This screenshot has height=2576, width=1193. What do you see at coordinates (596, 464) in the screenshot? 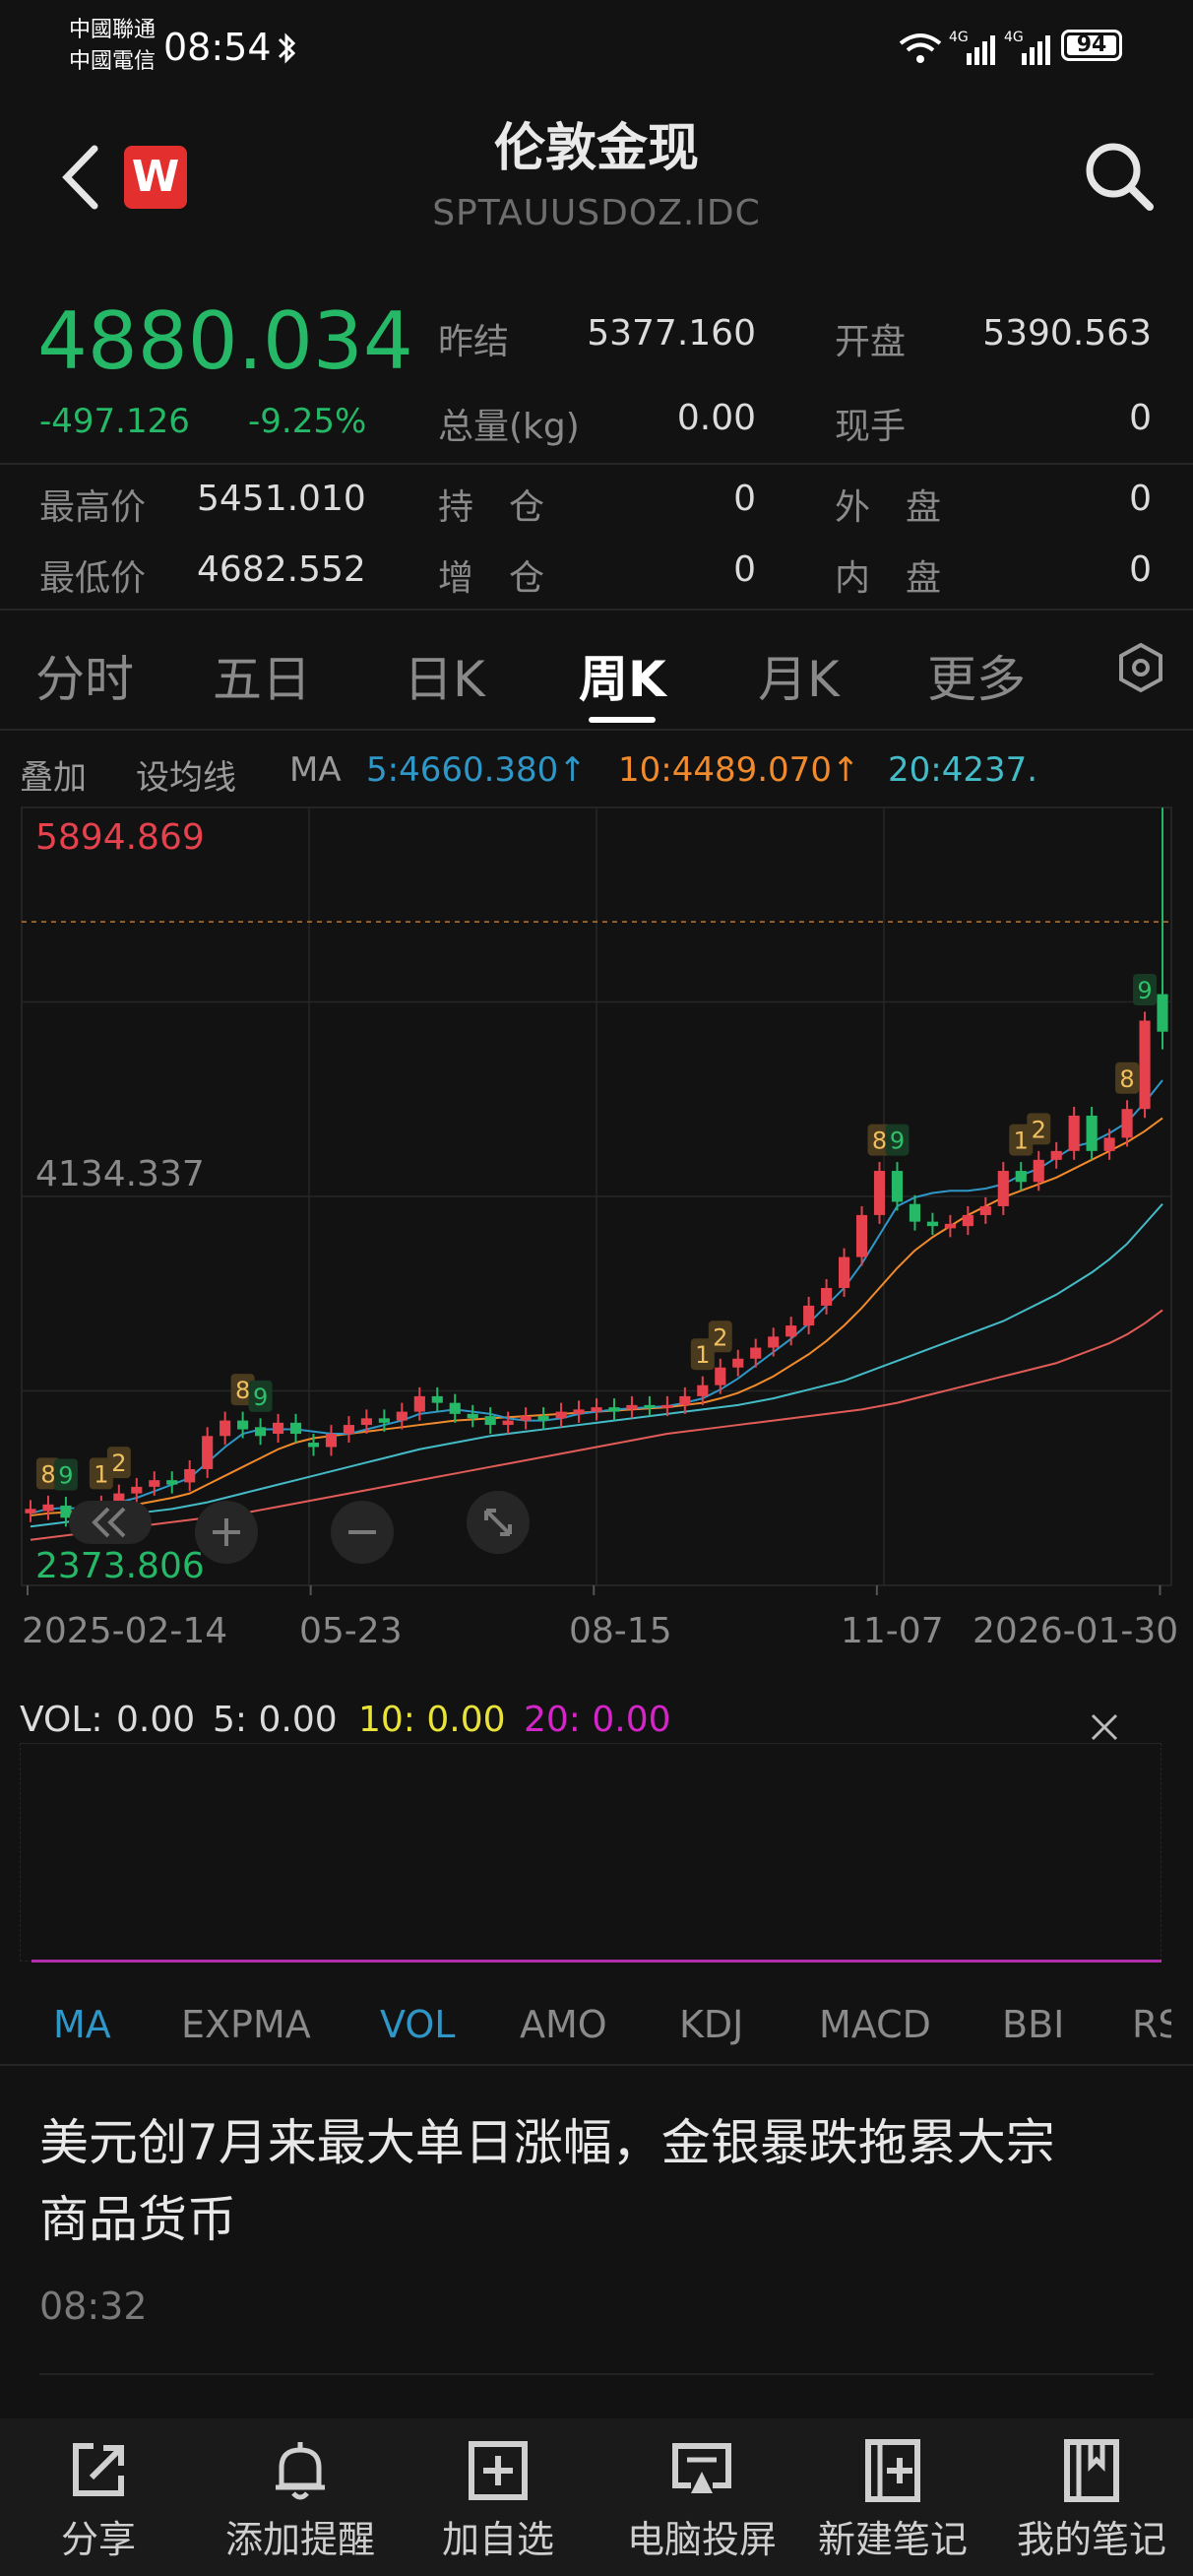
I see `divider` at bounding box center [596, 464].